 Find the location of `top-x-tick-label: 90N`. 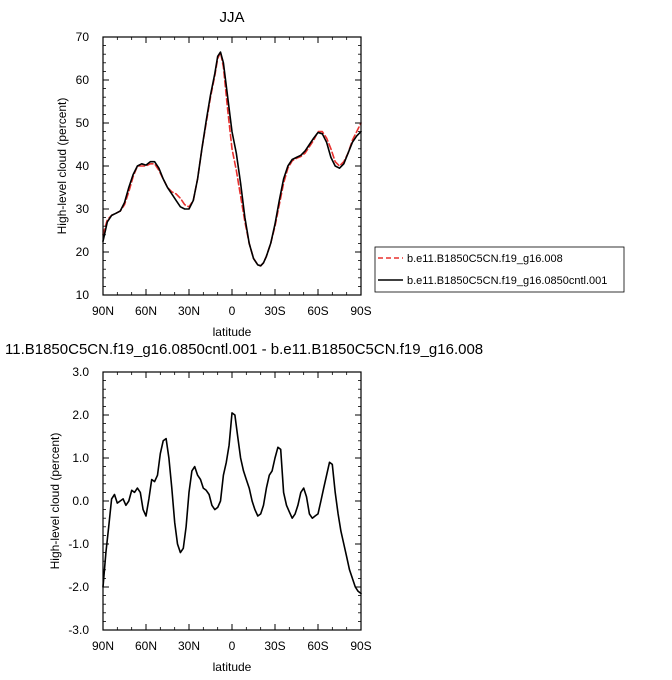

top-x-tick-label: 90N is located at coordinates (103, 311).